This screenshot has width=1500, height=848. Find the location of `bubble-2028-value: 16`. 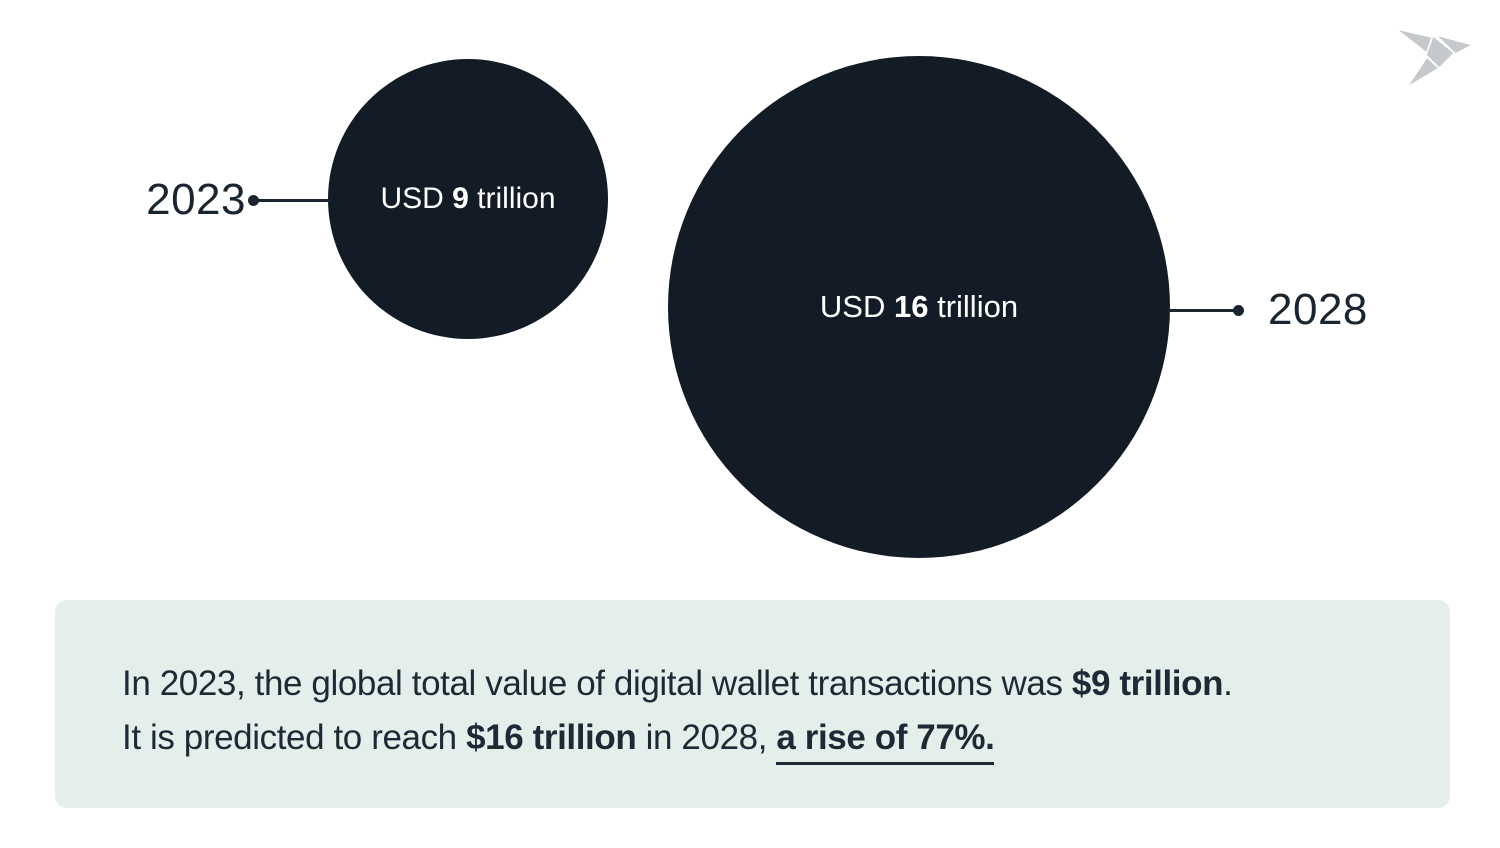

bubble-2028-value: 16 is located at coordinates (911, 306).